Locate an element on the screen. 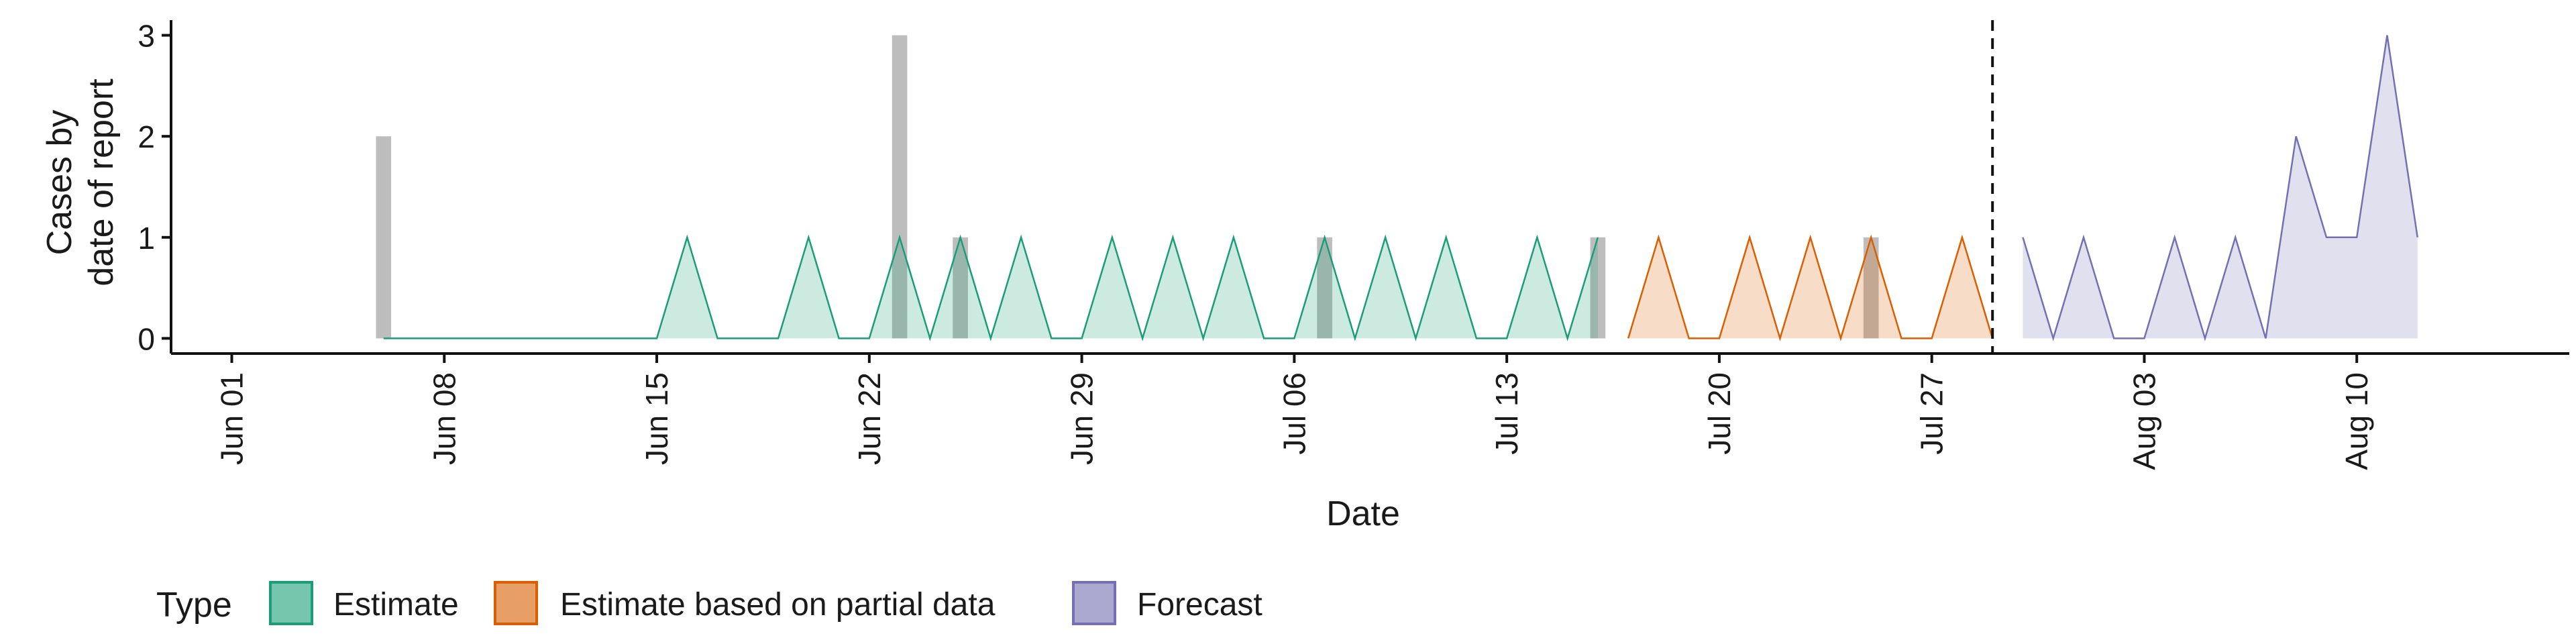  x-tick-label: Jun 08 is located at coordinates (444, 418).